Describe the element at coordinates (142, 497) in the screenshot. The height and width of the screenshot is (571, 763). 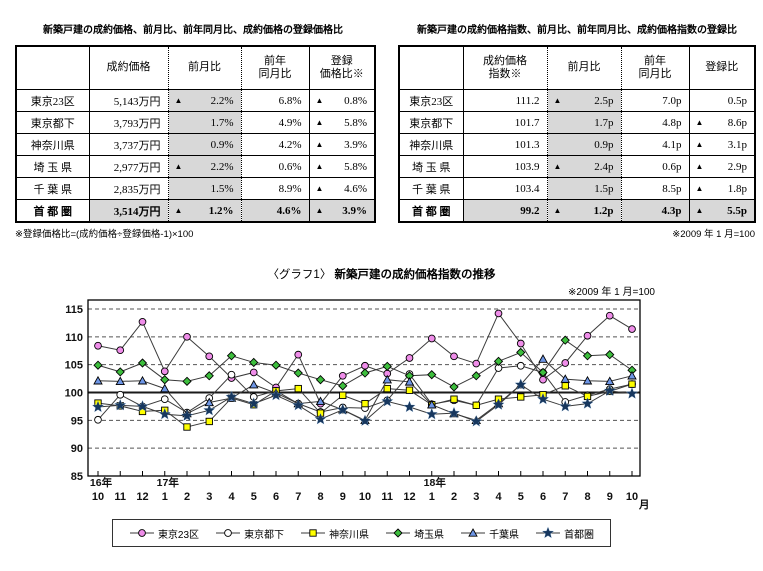
I see `x-axis-label: 12` at that location.